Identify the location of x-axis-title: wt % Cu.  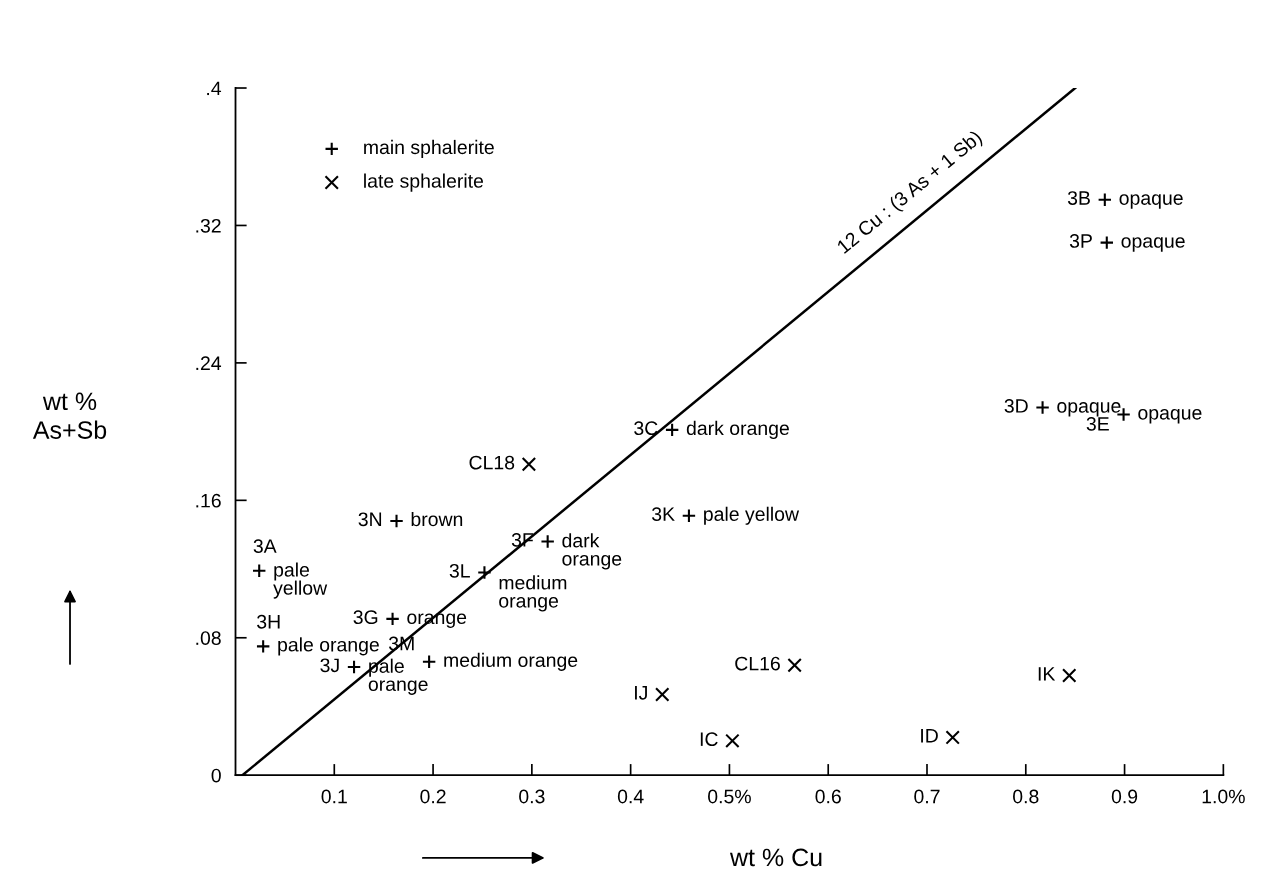
(775, 857).